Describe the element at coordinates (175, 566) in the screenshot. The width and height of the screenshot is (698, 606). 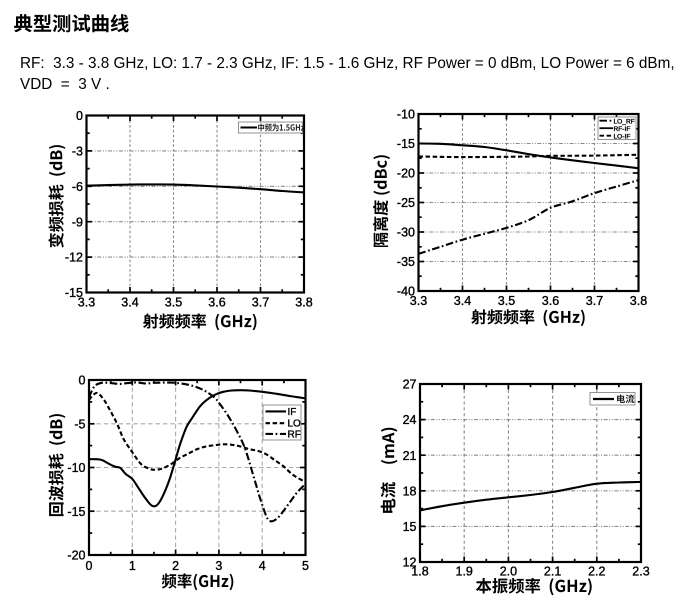
I see `svg-text: 2` at that location.